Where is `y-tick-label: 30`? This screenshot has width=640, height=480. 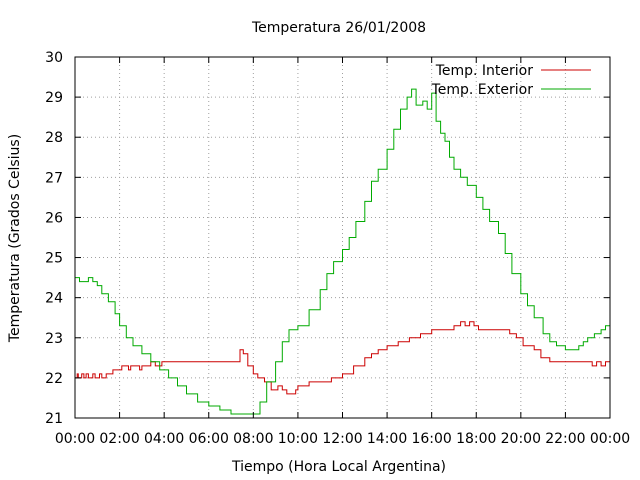 y-tick-label: 30 is located at coordinates (54, 58).